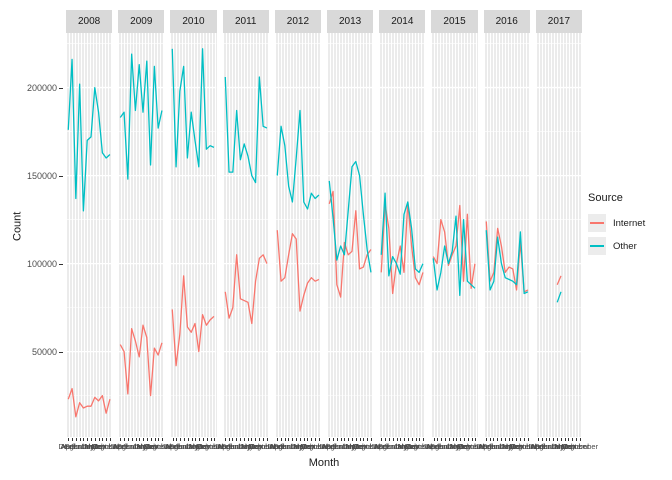 This screenshot has height=480, width=672. Describe the element at coordinates (597, 246) in the screenshot. I see `legend-key-other` at that location.